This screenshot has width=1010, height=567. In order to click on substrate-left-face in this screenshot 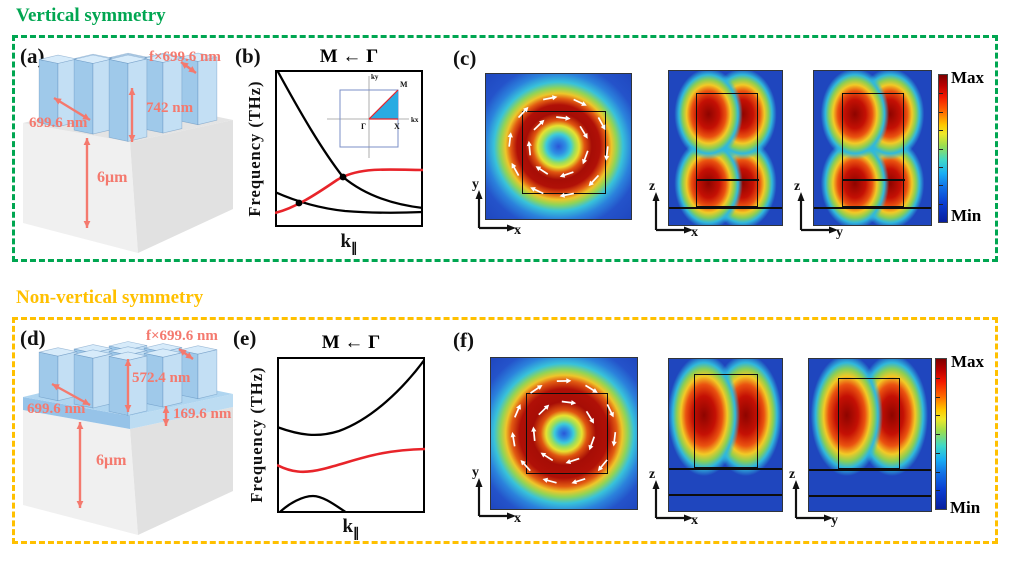, I will do `click(80, 188)`.